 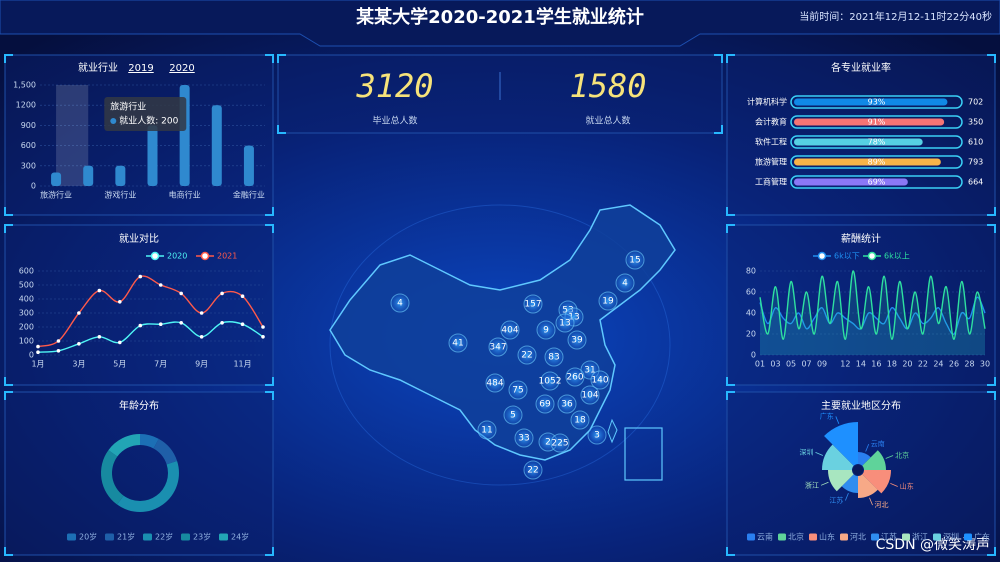 What do you see at coordinates (28, 145) in the screenshot?
I see `y-tick-label: 600` at bounding box center [28, 145].